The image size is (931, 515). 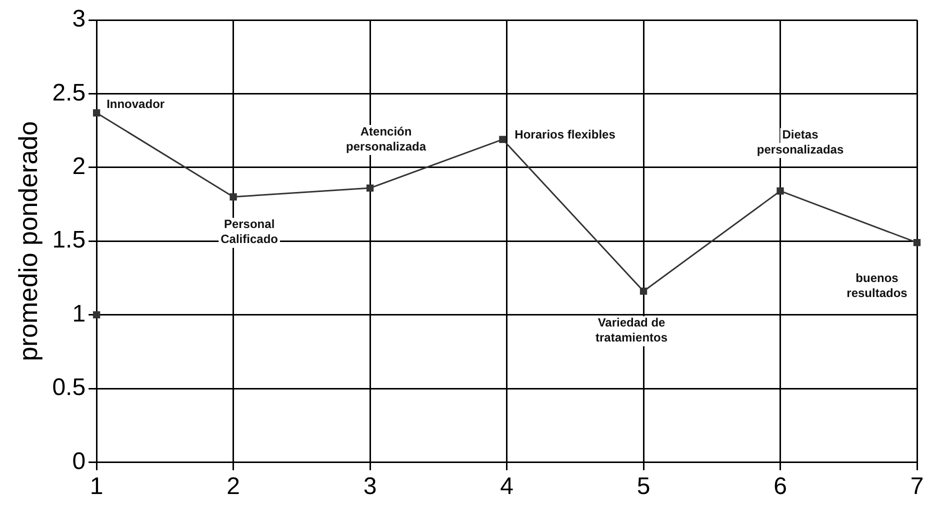 I want to click on y-tick-label: 3, so click(x=79, y=19).